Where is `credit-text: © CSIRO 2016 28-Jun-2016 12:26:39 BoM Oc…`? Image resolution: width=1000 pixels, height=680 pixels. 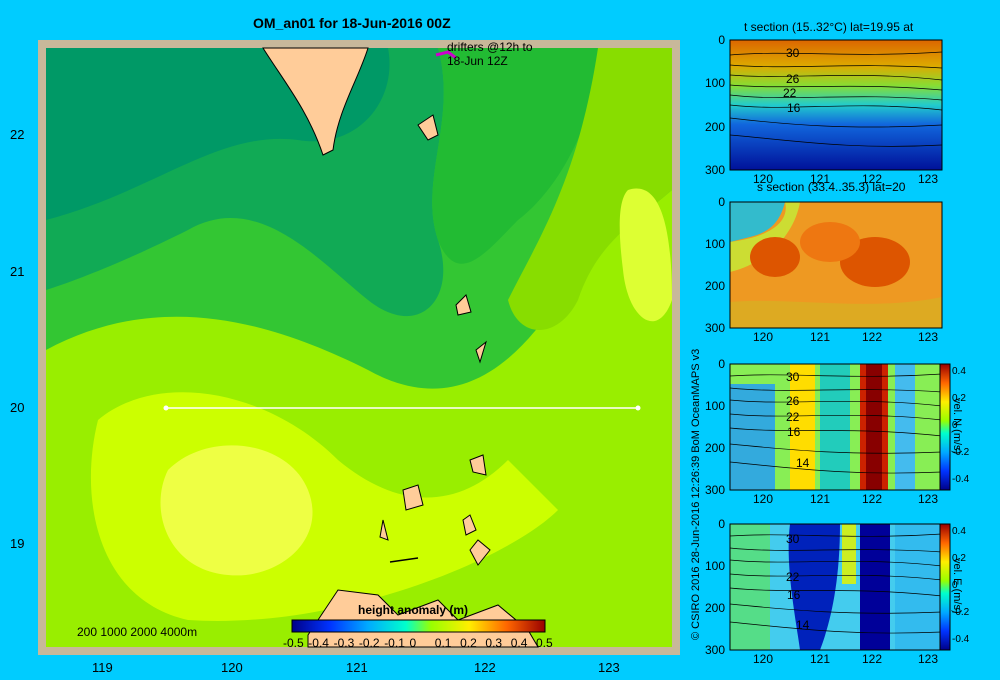
credit-text: © CSIRO 2016 28-Jun-2016 12:26:39 BoM Oc… is located at coordinates (696, 494).